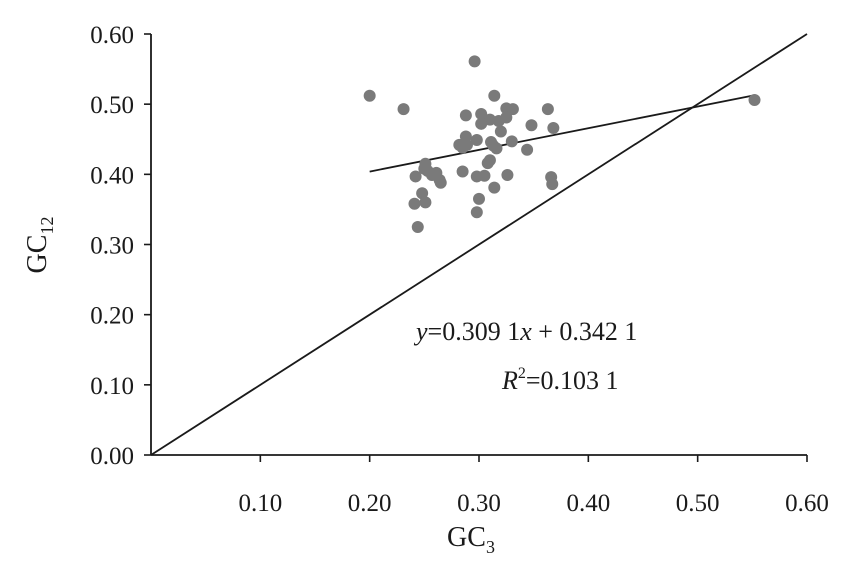 The image size is (861, 568). Describe the element at coordinates (112, 246) in the screenshot. I see `y-tick-label: 0.30` at that location.